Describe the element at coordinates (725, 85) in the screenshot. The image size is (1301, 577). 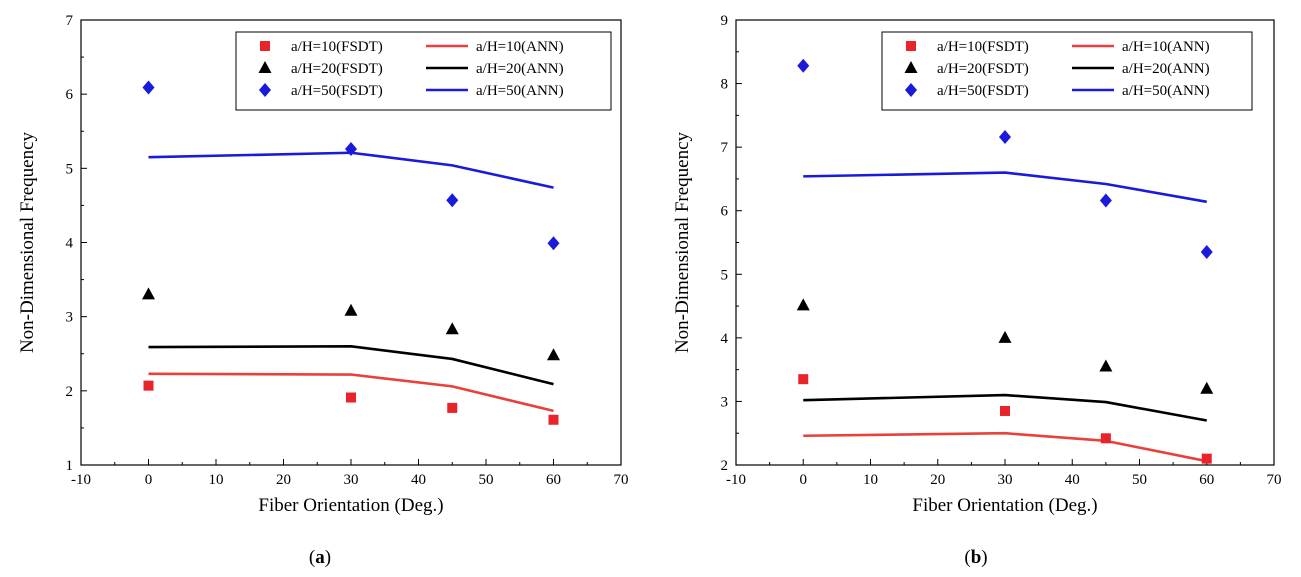
I see `y-tick-label: 8` at that location.